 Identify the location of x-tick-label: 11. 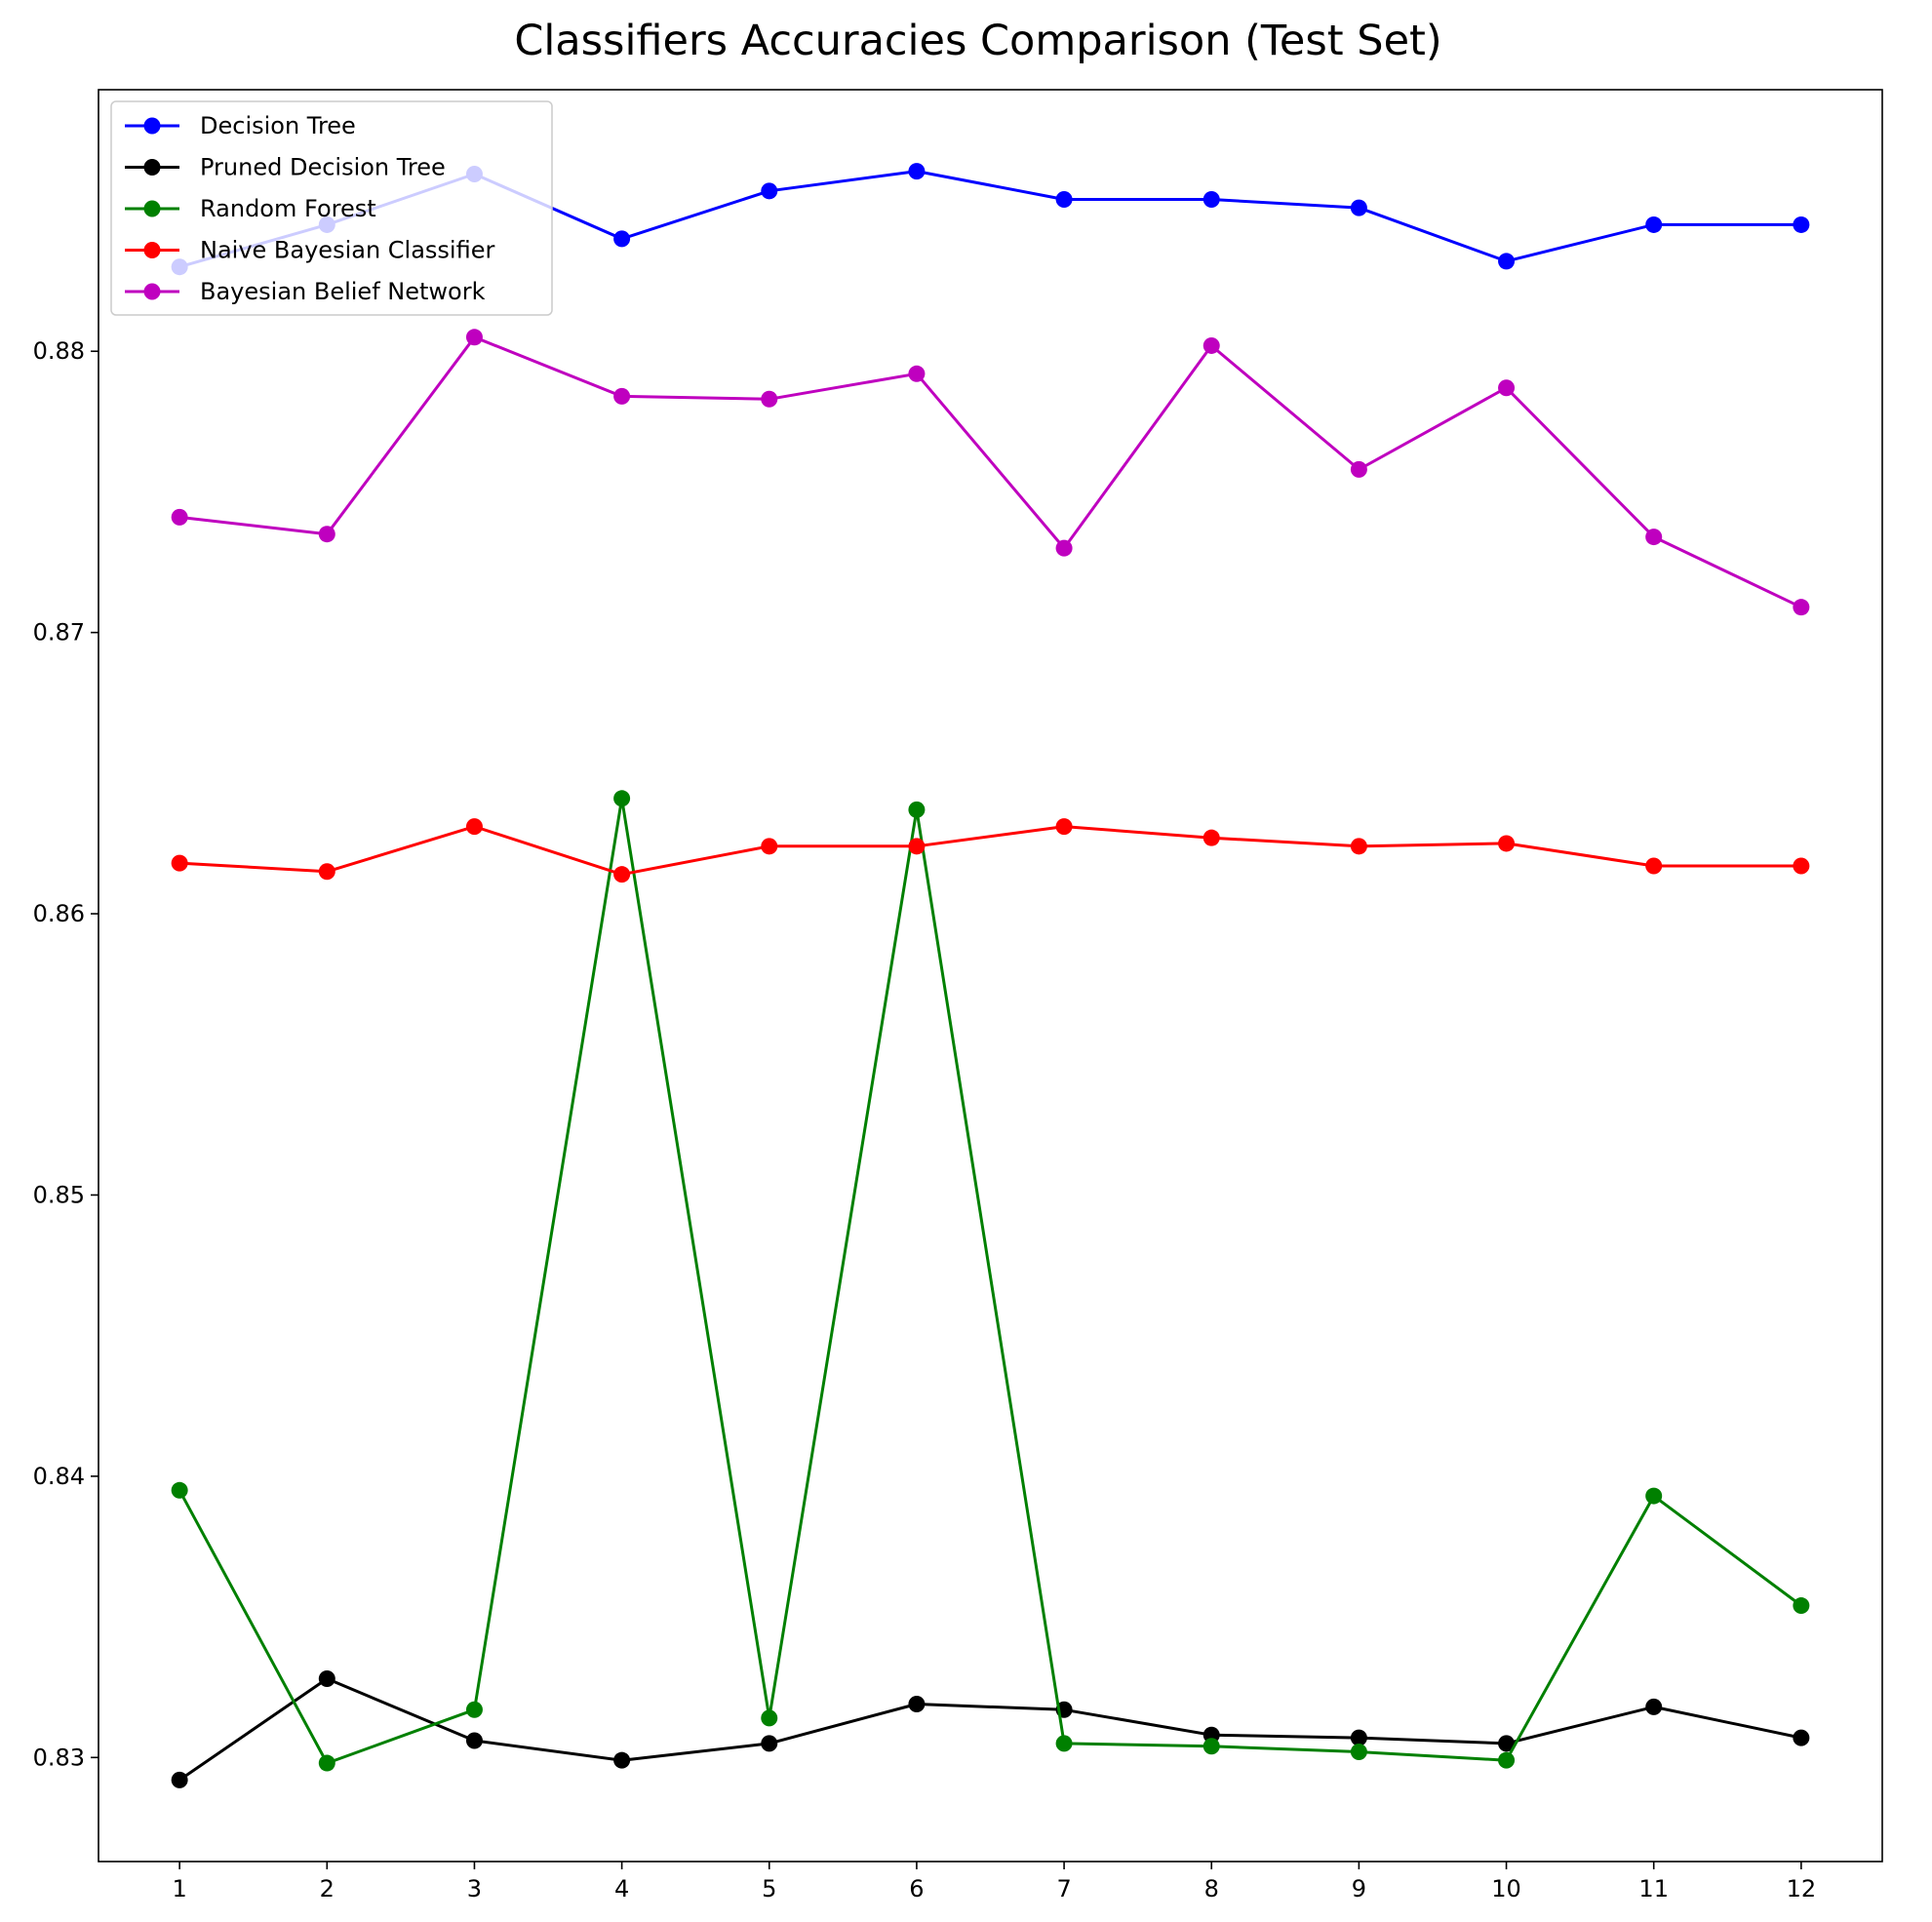
(1653, 1888).